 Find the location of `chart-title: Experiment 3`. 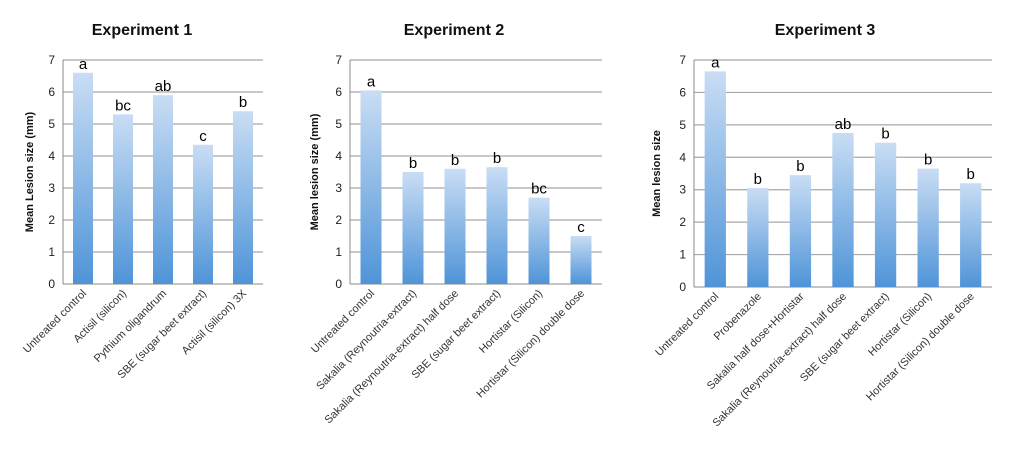

chart-title: Experiment 3 is located at coordinates (825, 30).